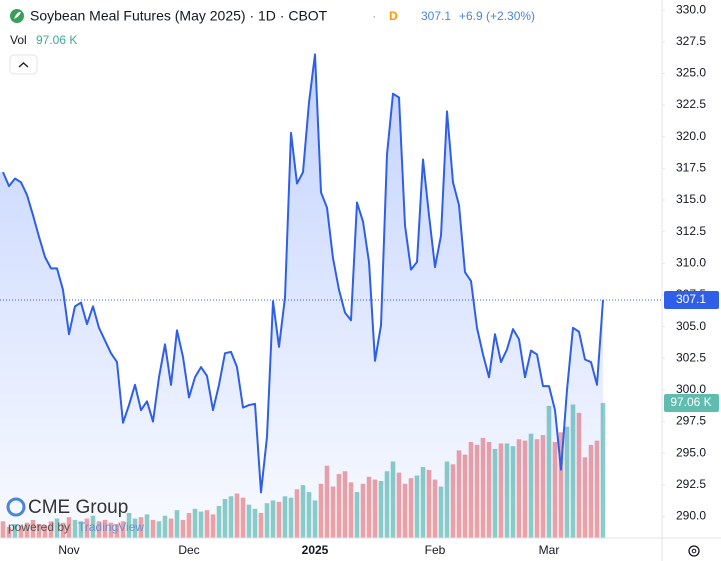  Describe the element at coordinates (691, 41) in the screenshot. I see `y-tick-label: 327.5` at that location.